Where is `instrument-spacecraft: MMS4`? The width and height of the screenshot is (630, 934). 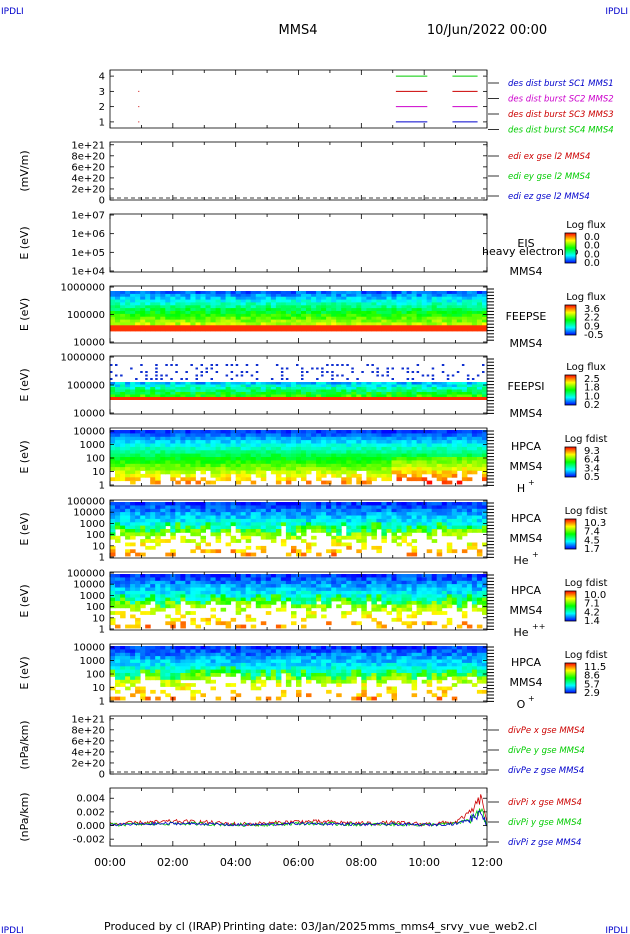 instrument-spacecraft: MMS4 is located at coordinates (526, 413).